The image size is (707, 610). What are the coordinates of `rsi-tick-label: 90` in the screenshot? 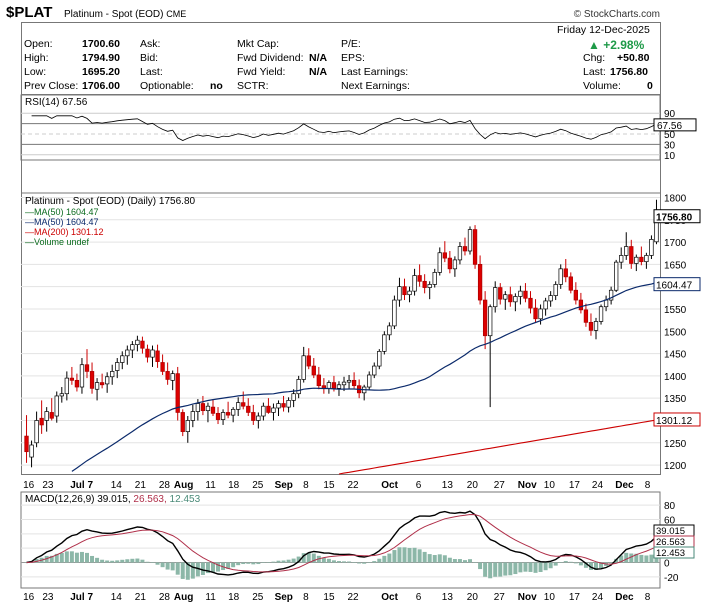 It's located at (670, 114).